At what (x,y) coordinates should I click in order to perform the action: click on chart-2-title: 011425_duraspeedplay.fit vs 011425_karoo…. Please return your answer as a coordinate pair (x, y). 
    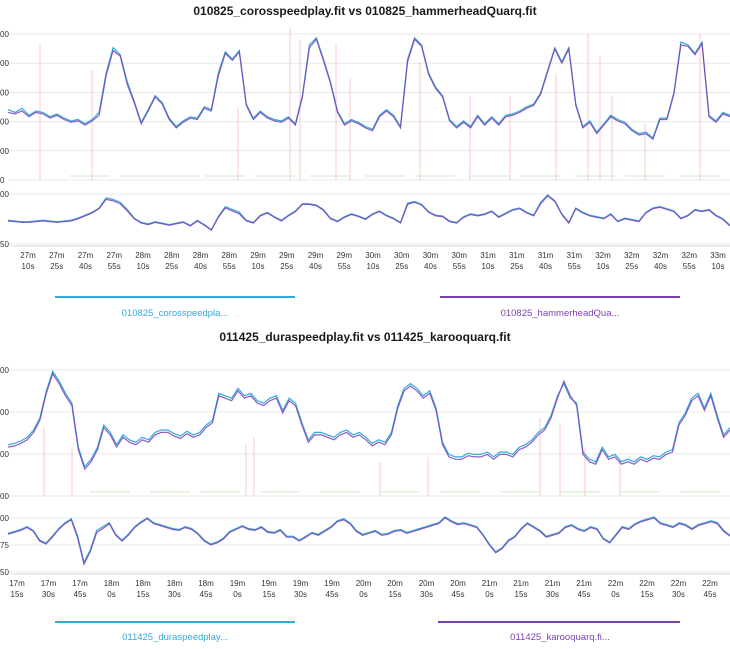
    Looking at the image, I should click on (365, 337).